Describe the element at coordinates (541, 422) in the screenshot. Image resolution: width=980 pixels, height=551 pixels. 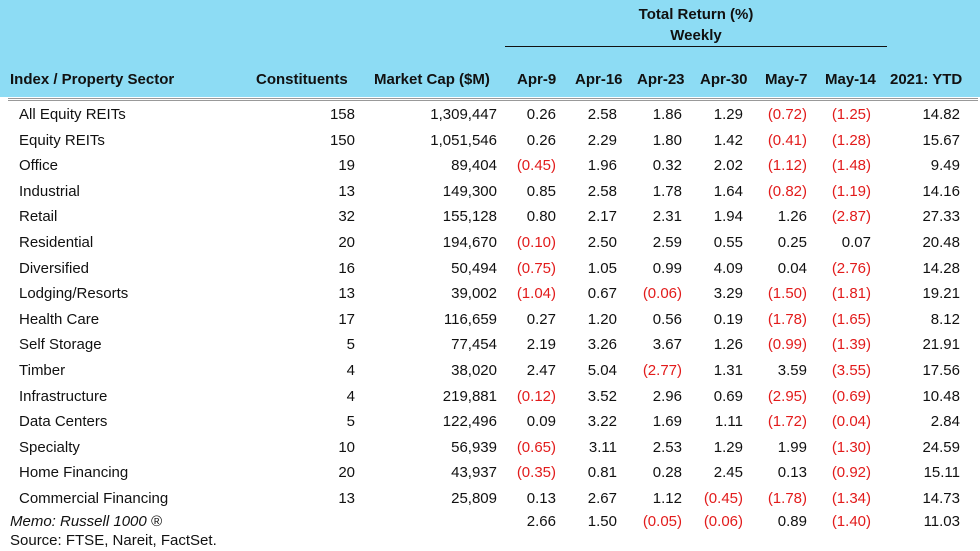
I see `apr9-cell: 0.09` at that location.